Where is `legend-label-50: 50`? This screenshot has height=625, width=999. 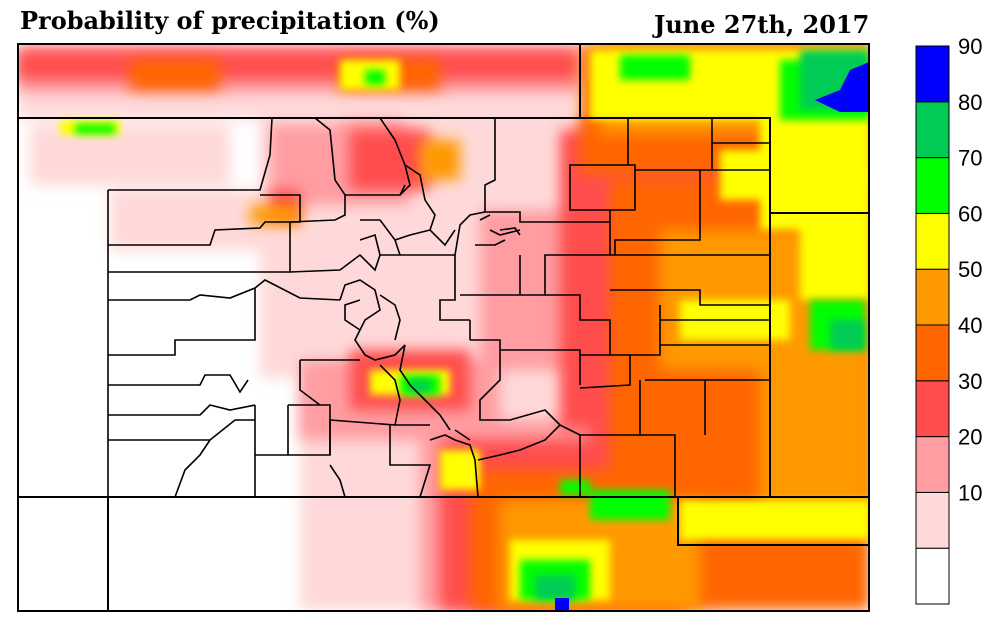 legend-label-50: 50 is located at coordinates (970, 269).